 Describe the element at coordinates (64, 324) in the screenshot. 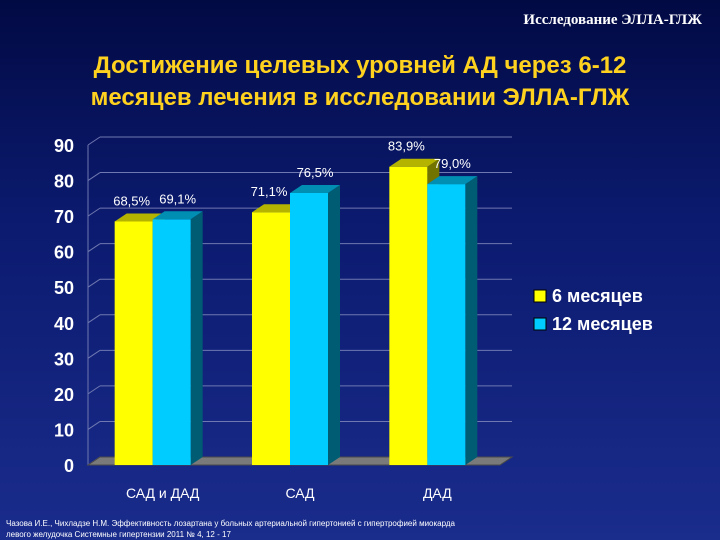

I see `y-tick-label: 40` at that location.